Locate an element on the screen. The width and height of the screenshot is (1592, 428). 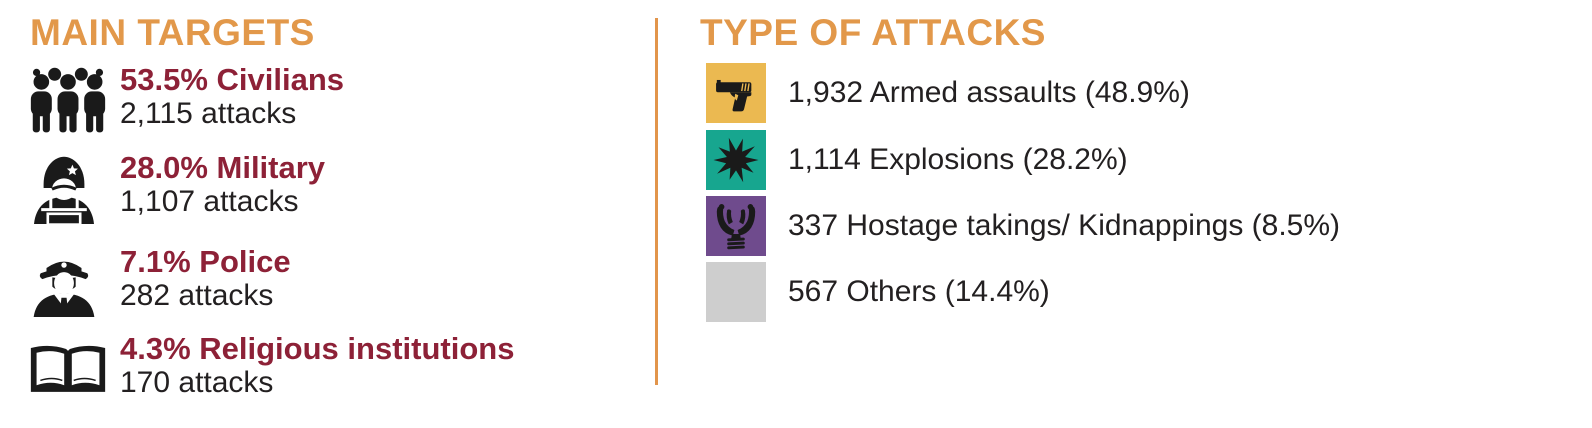
military-percent-label: 28.0% Military is located at coordinates (223, 167).